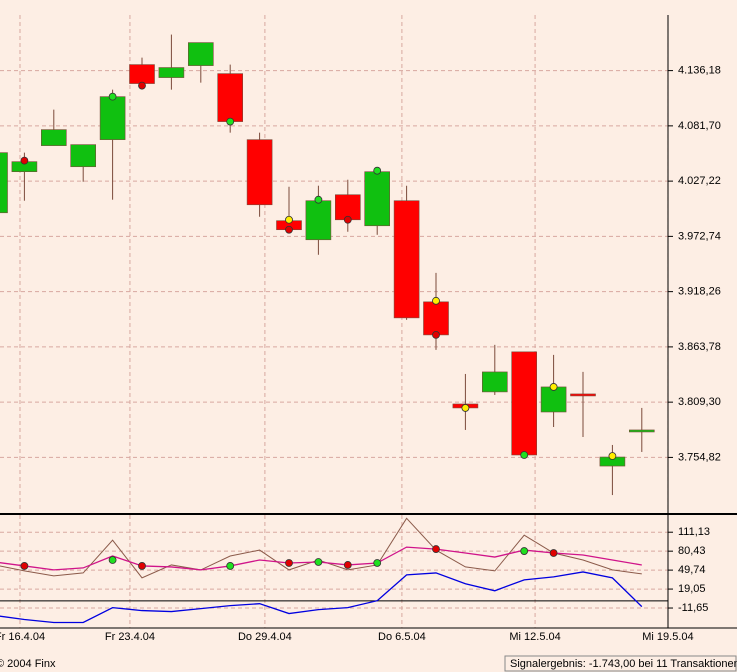 Image resolution: width=737 pixels, height=672 pixels. What do you see at coordinates (699, 347) in the screenshot?
I see `y-tick-label: 3.863,78` at bounding box center [699, 347].